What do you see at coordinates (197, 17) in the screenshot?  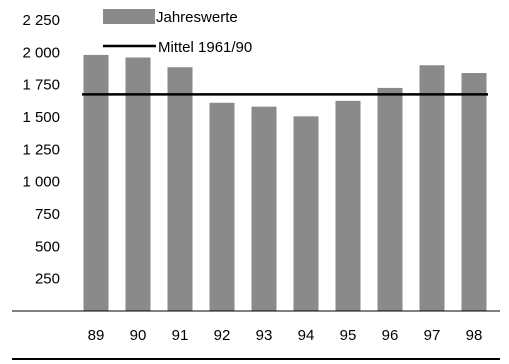 I see `legend-label-bars: Jahreswerte` at bounding box center [197, 17].